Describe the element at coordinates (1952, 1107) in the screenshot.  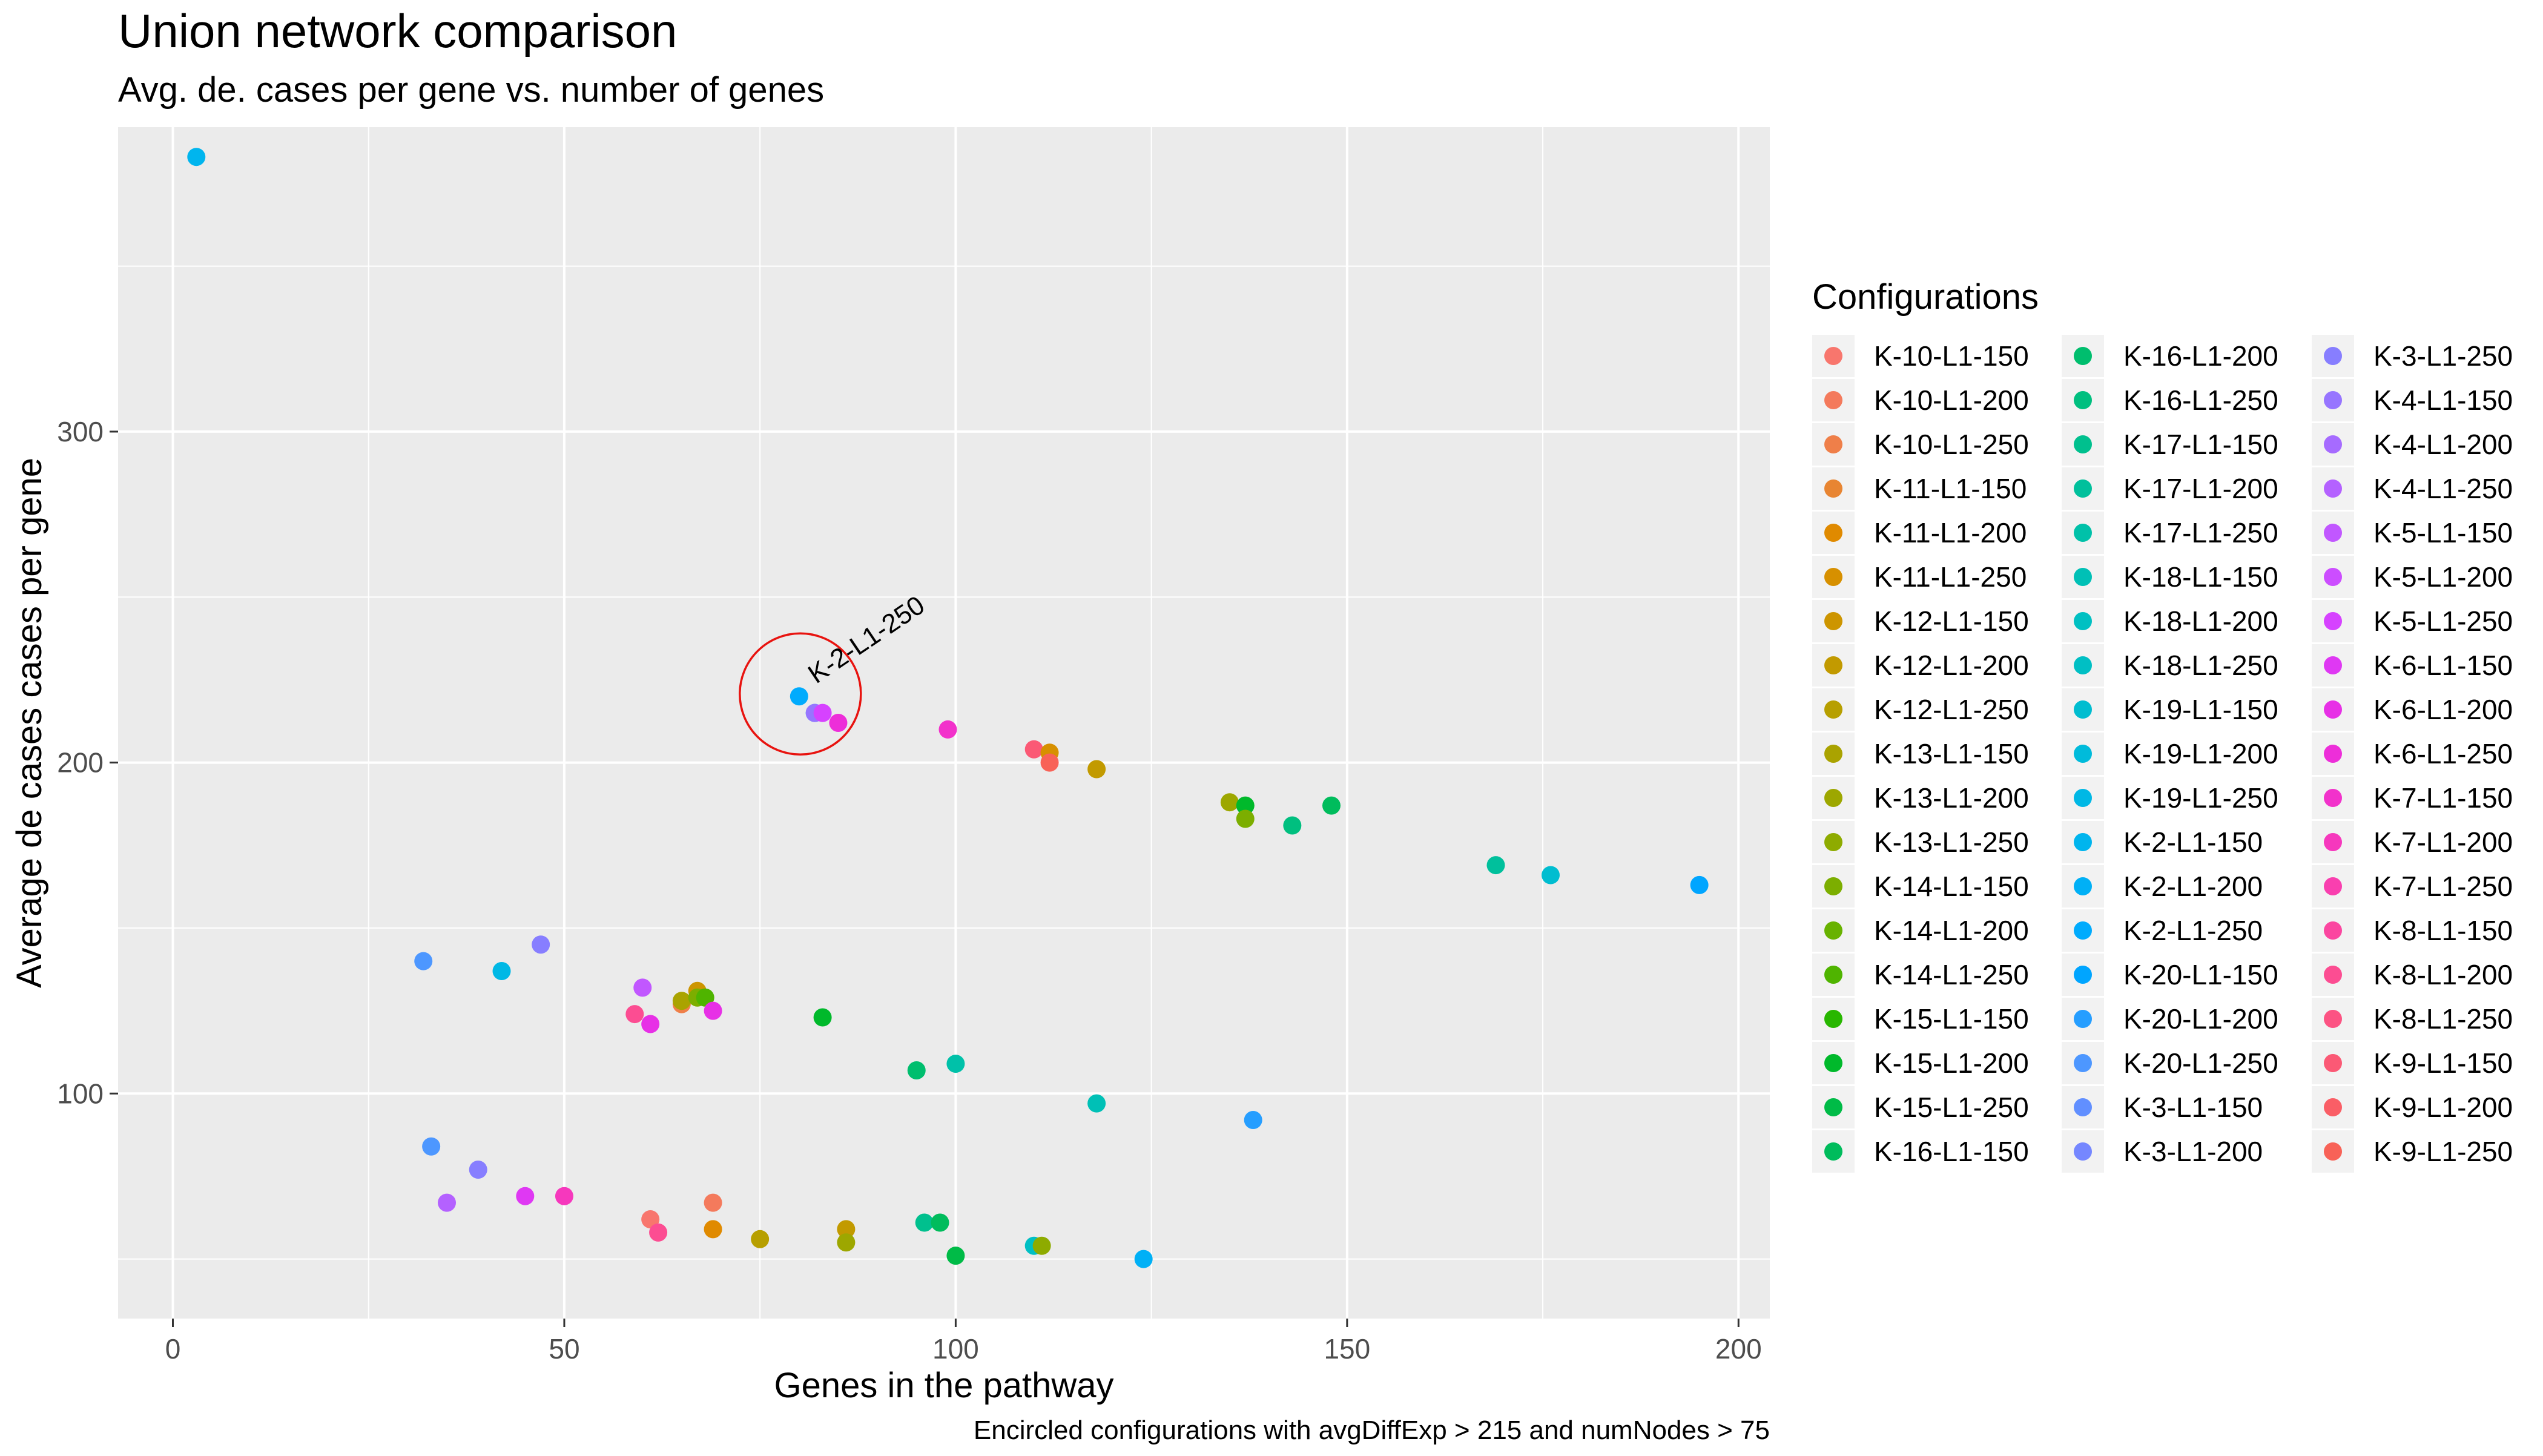
I see `legend-label: K-15-L1-250` at that location.